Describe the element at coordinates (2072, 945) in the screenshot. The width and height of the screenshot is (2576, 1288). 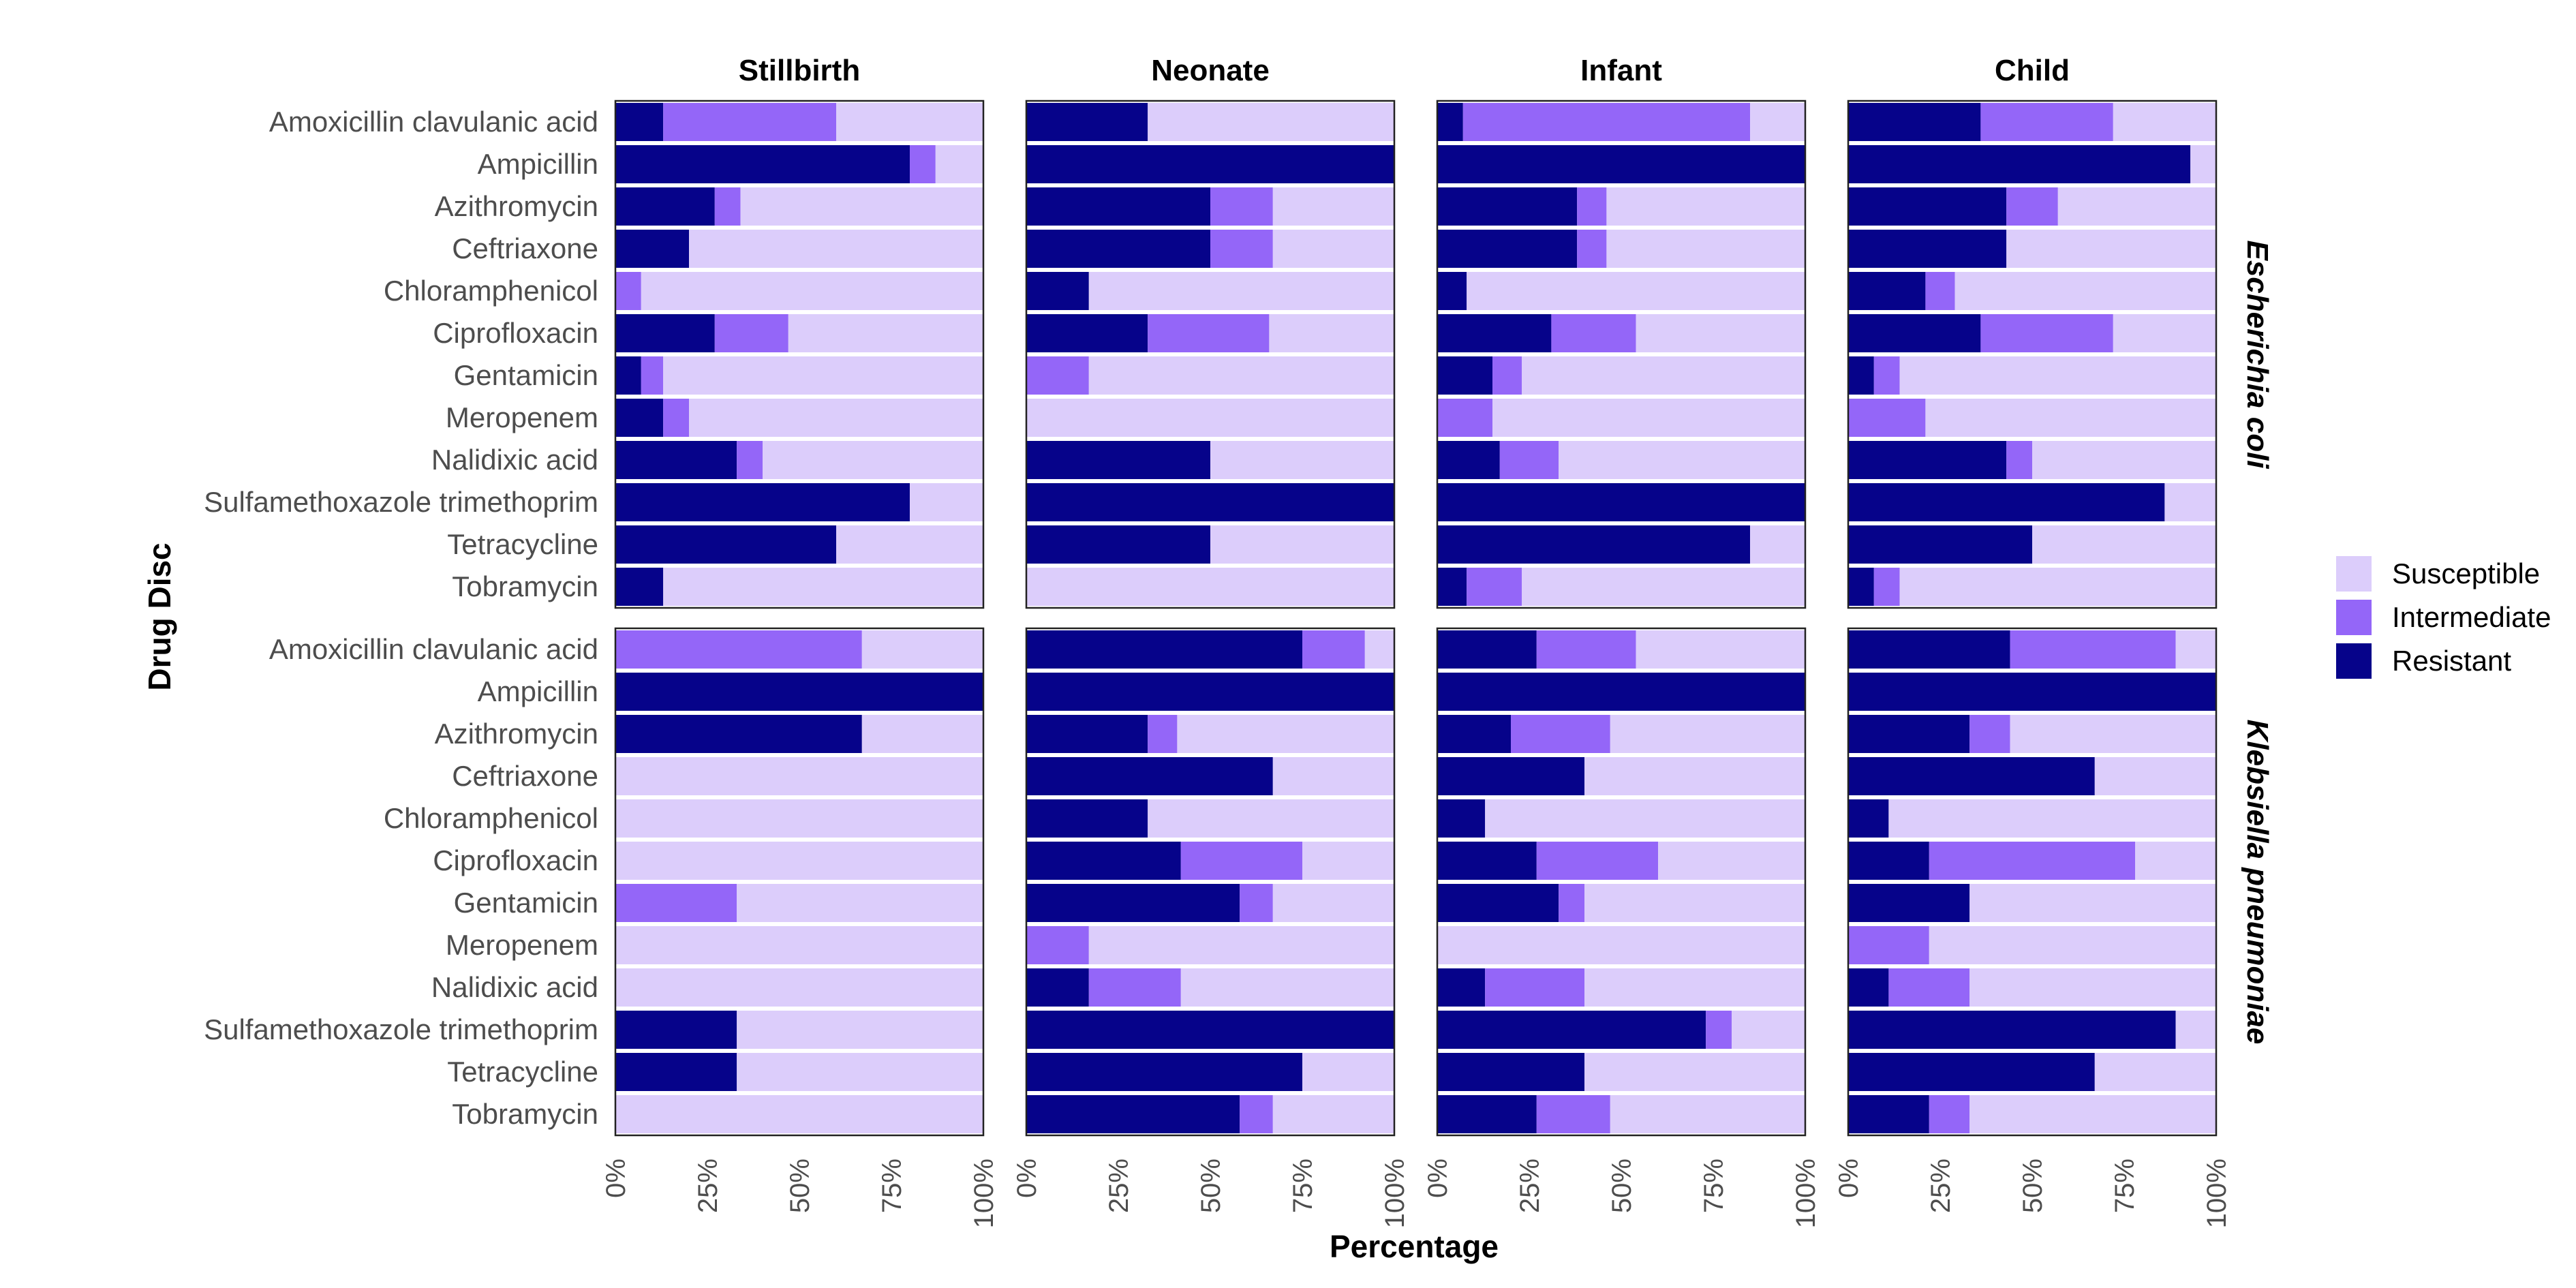
I see `bar-susceptible-klebsiella-pneumoniae-child-meropenem` at that location.